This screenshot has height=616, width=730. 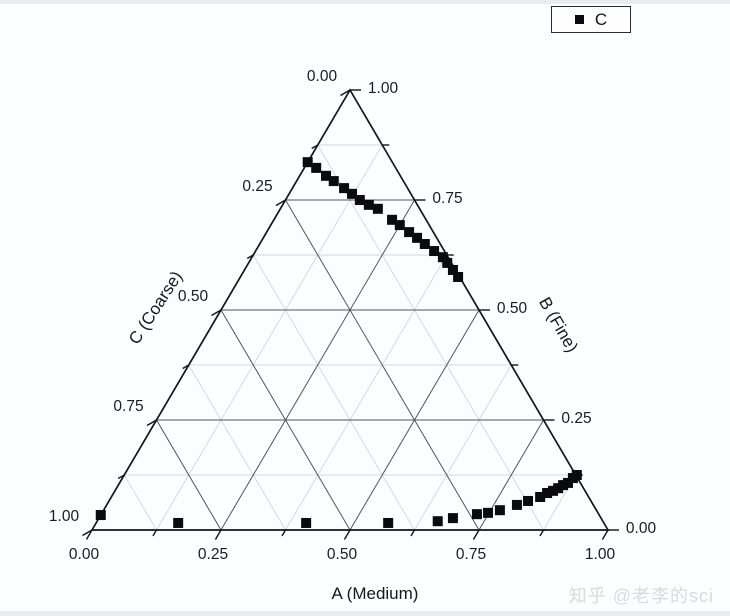 I want to click on tick-label-left: 0.50, so click(x=193, y=296).